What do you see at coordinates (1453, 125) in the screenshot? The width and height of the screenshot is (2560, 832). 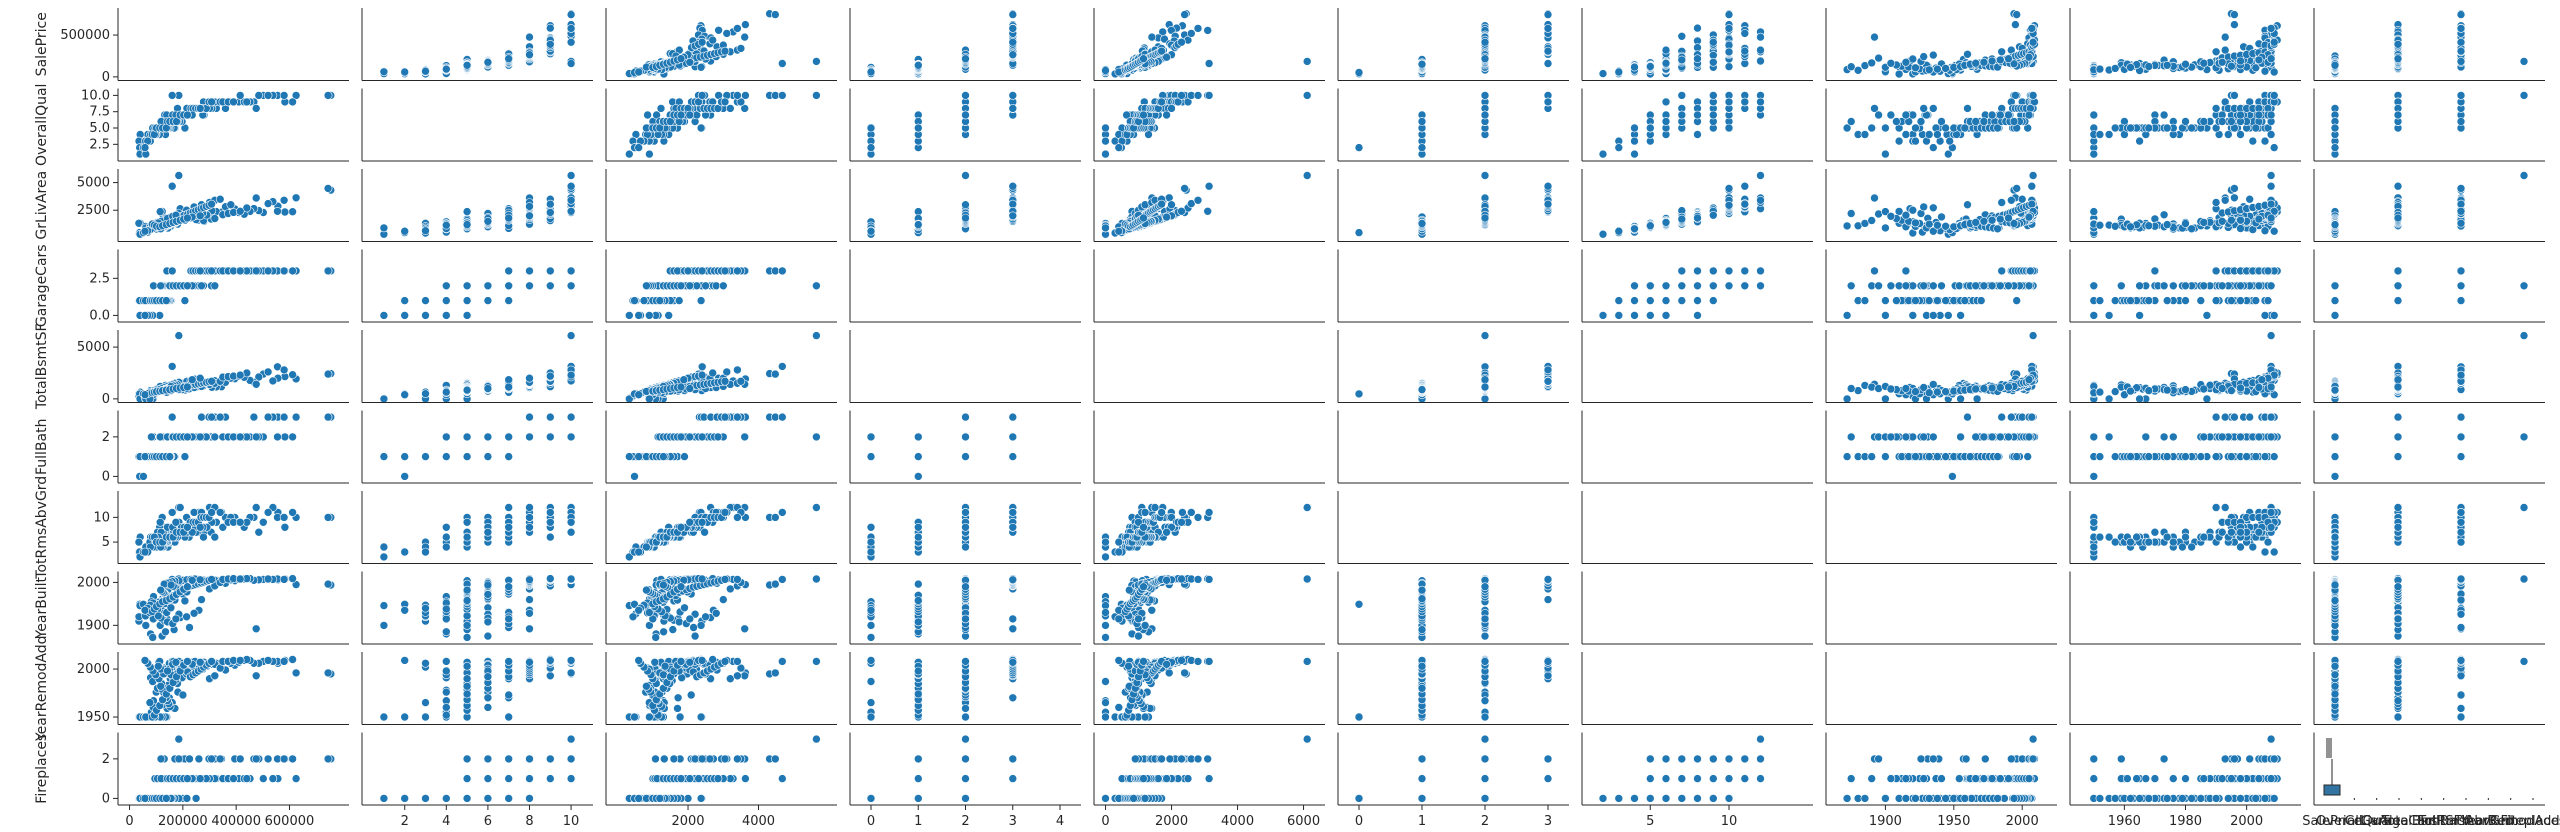 I see `panel-OverallQual-vs-FullBath` at bounding box center [1453, 125].